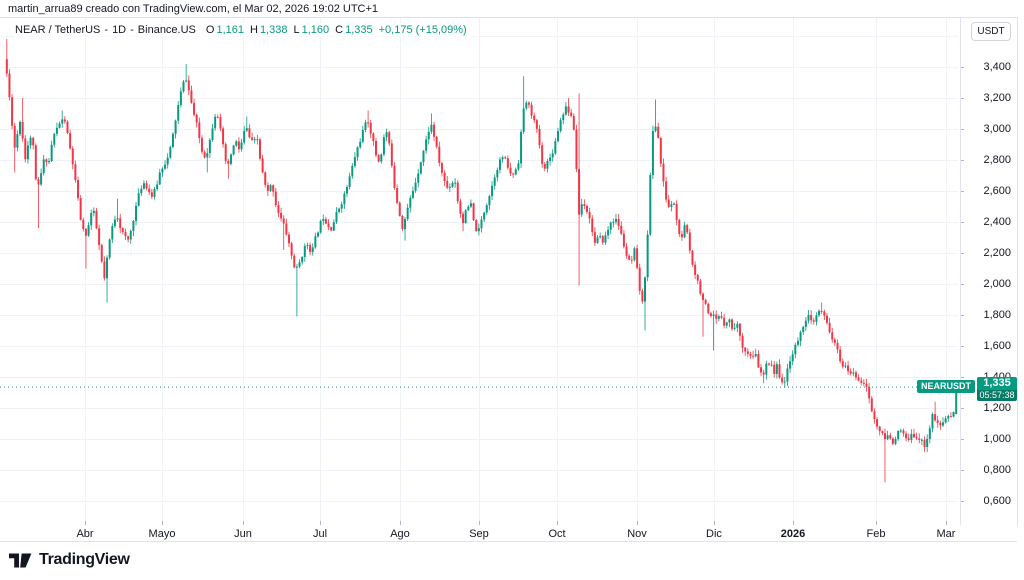 This screenshot has height=580, width=1024. Describe the element at coordinates (997, 98) in the screenshot. I see `price-tick-label: 3,200` at that location.